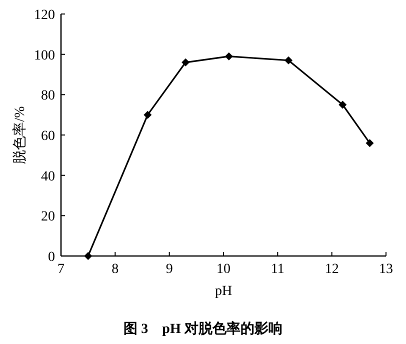 This screenshot has width=406, height=344. I want to click on text: 图 3 pH 对脱色率的影响, so click(203, 328).